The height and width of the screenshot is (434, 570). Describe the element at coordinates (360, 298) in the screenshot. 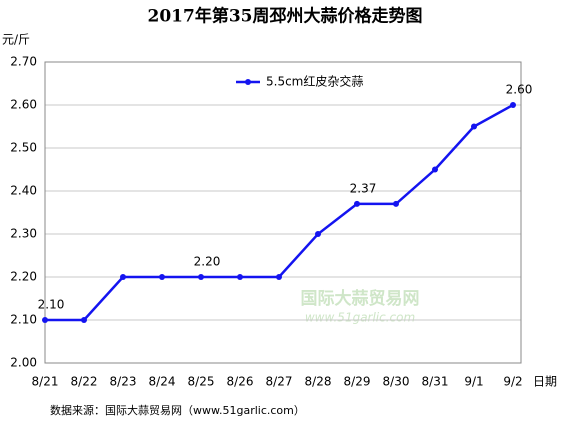

I see `watermark: 国际大蒜贸易网` at that location.